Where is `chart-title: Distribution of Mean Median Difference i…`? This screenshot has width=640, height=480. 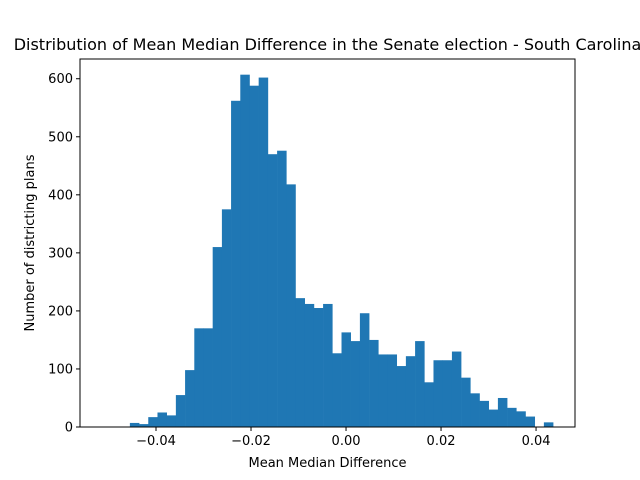
chart-title: Distribution of Mean Median Difference i… is located at coordinates (327, 44).